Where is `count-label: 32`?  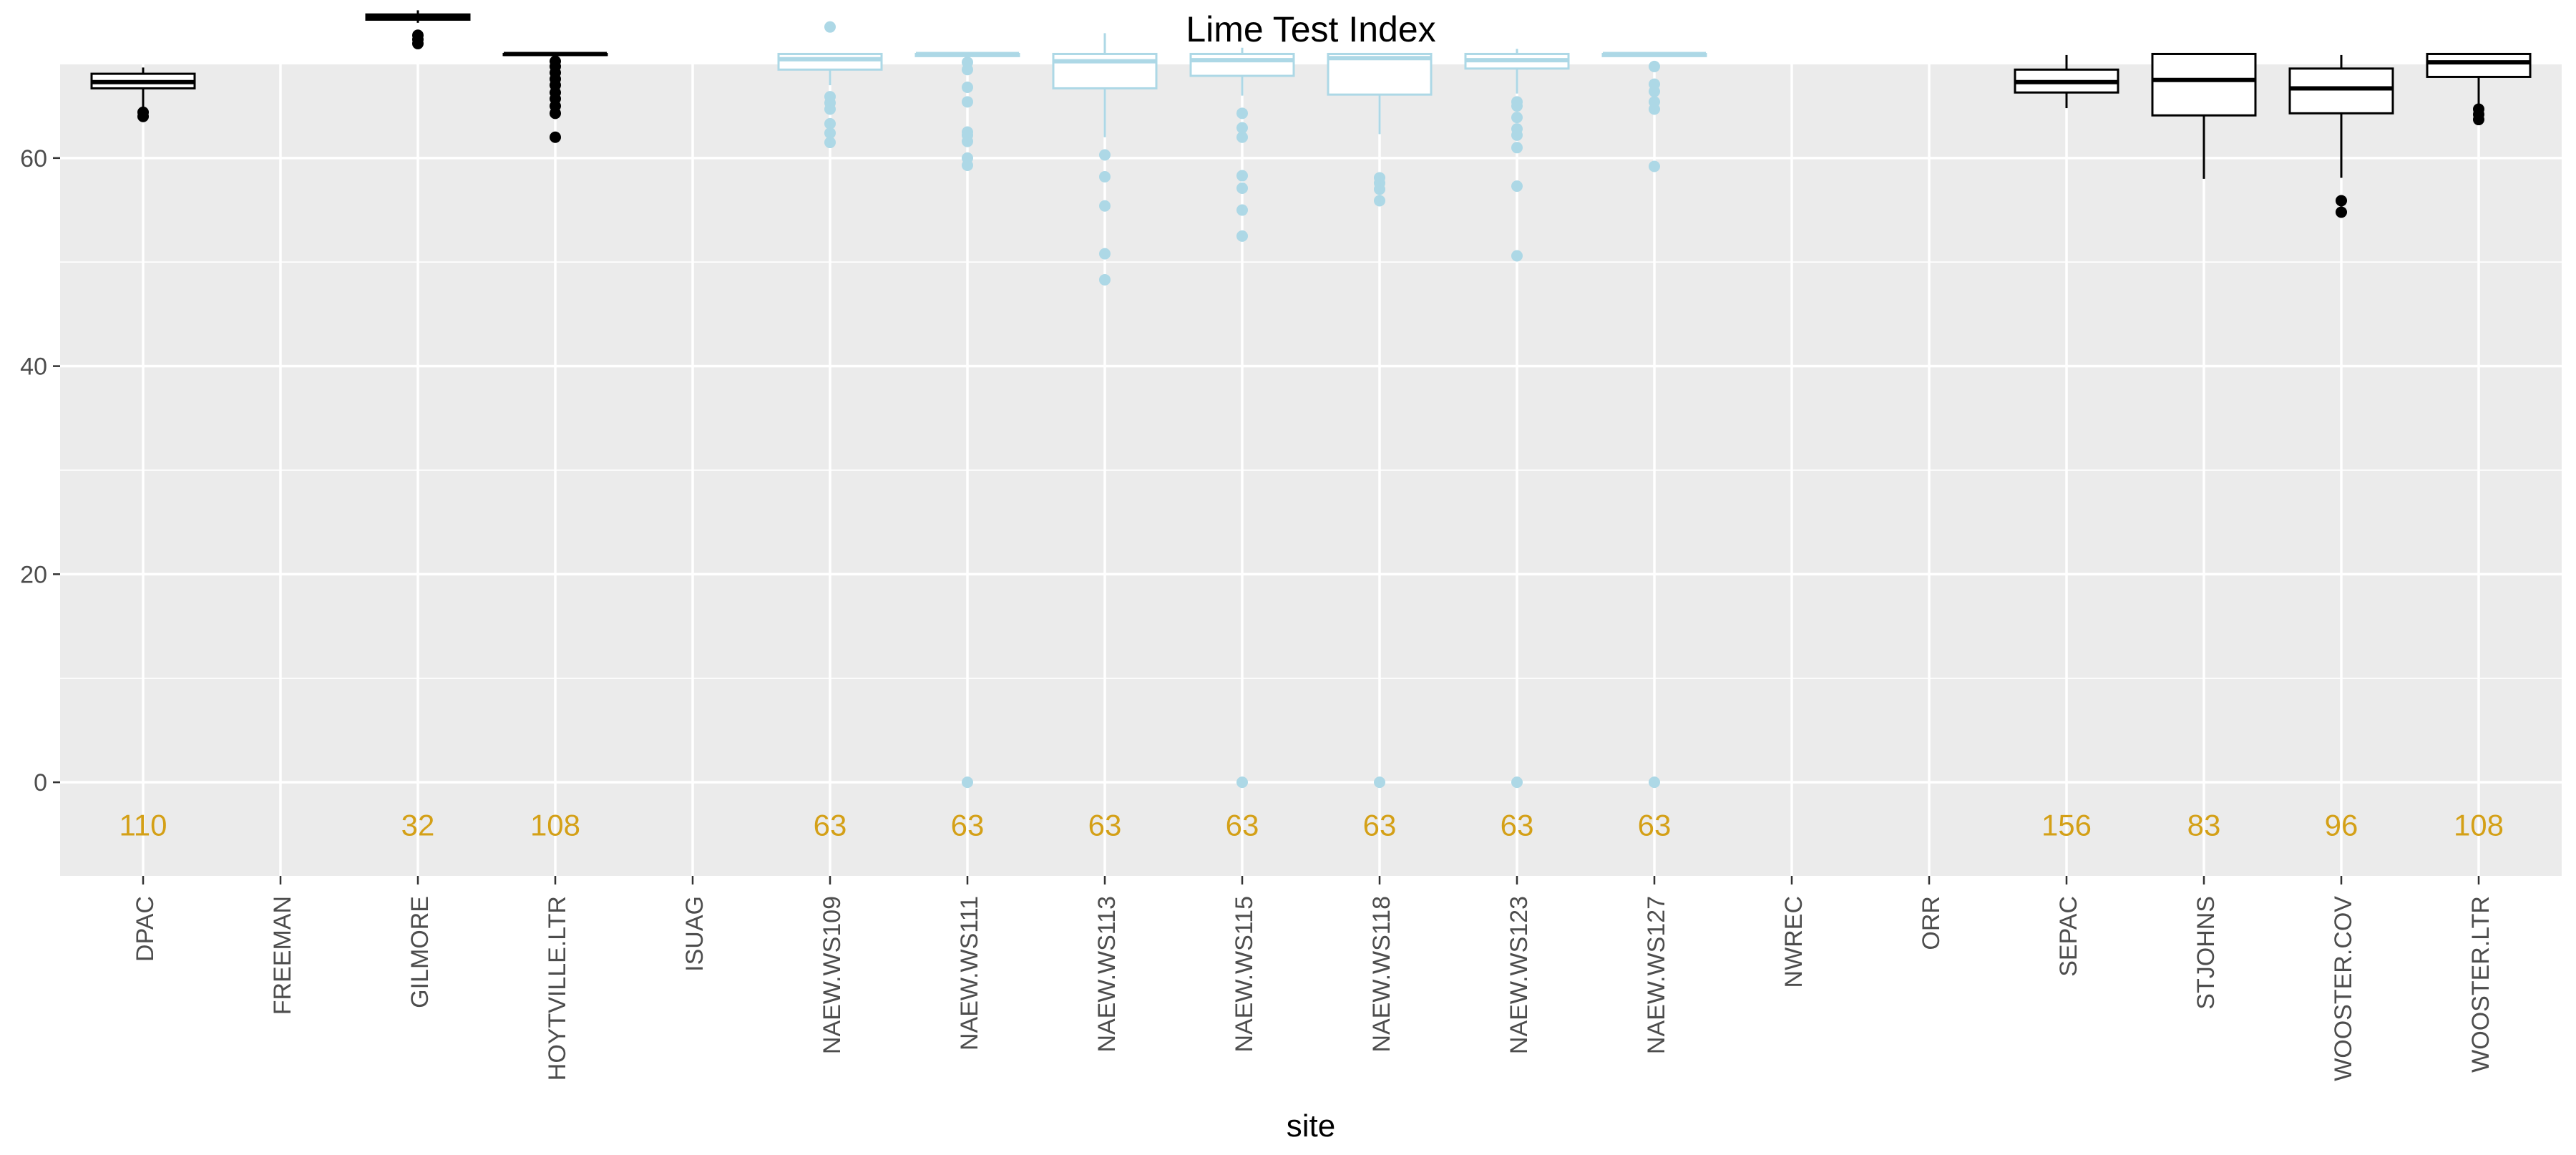
count-label: 32 is located at coordinates (418, 825).